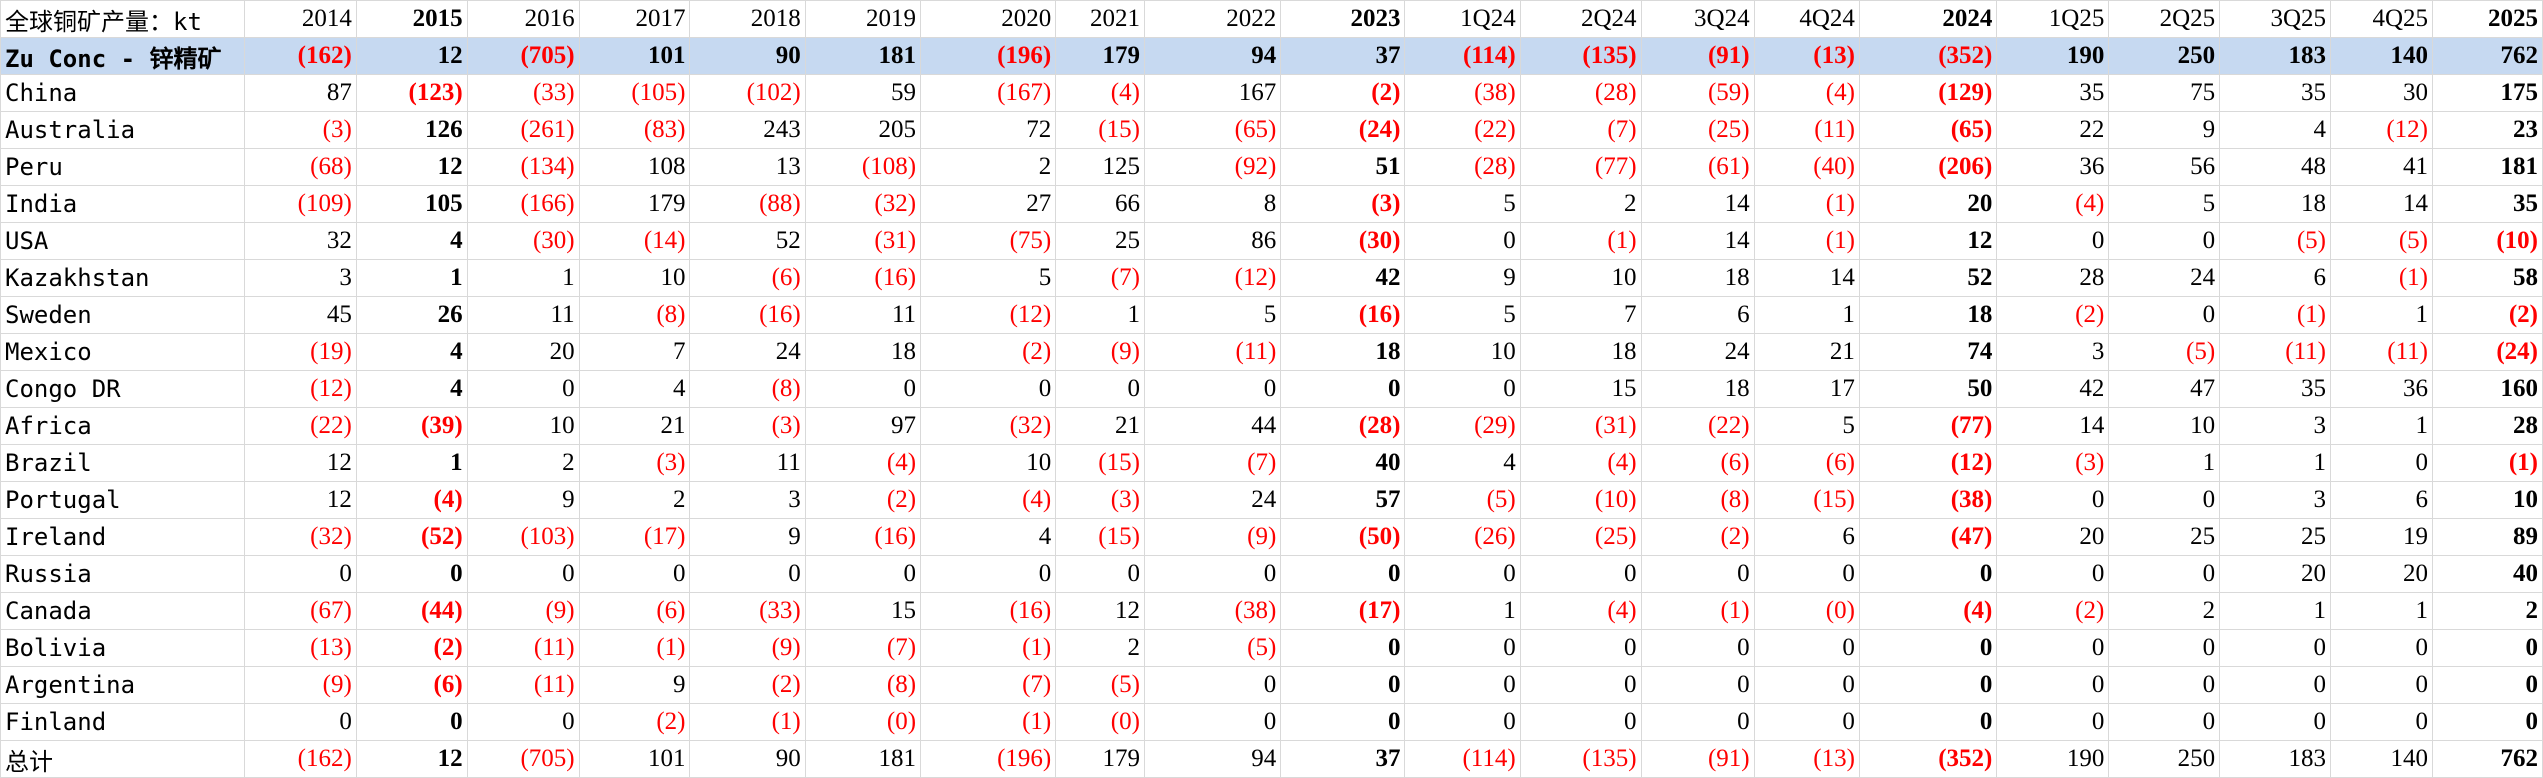  Describe the element at coordinates (122, 648) in the screenshot. I see `row-label-cell: Bolivia` at that location.